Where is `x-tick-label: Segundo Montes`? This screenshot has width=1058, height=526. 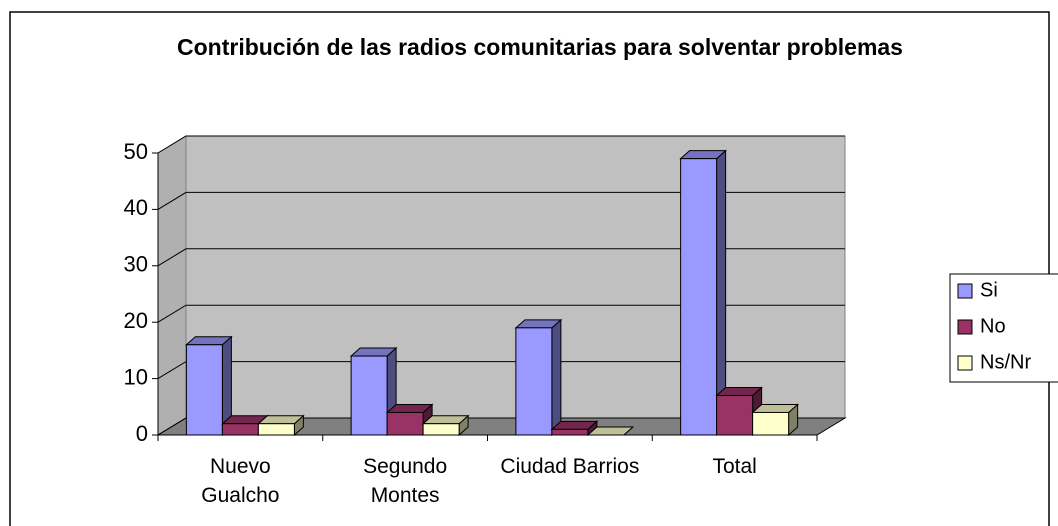
x-tick-label: Segundo Montes is located at coordinates (405, 481).